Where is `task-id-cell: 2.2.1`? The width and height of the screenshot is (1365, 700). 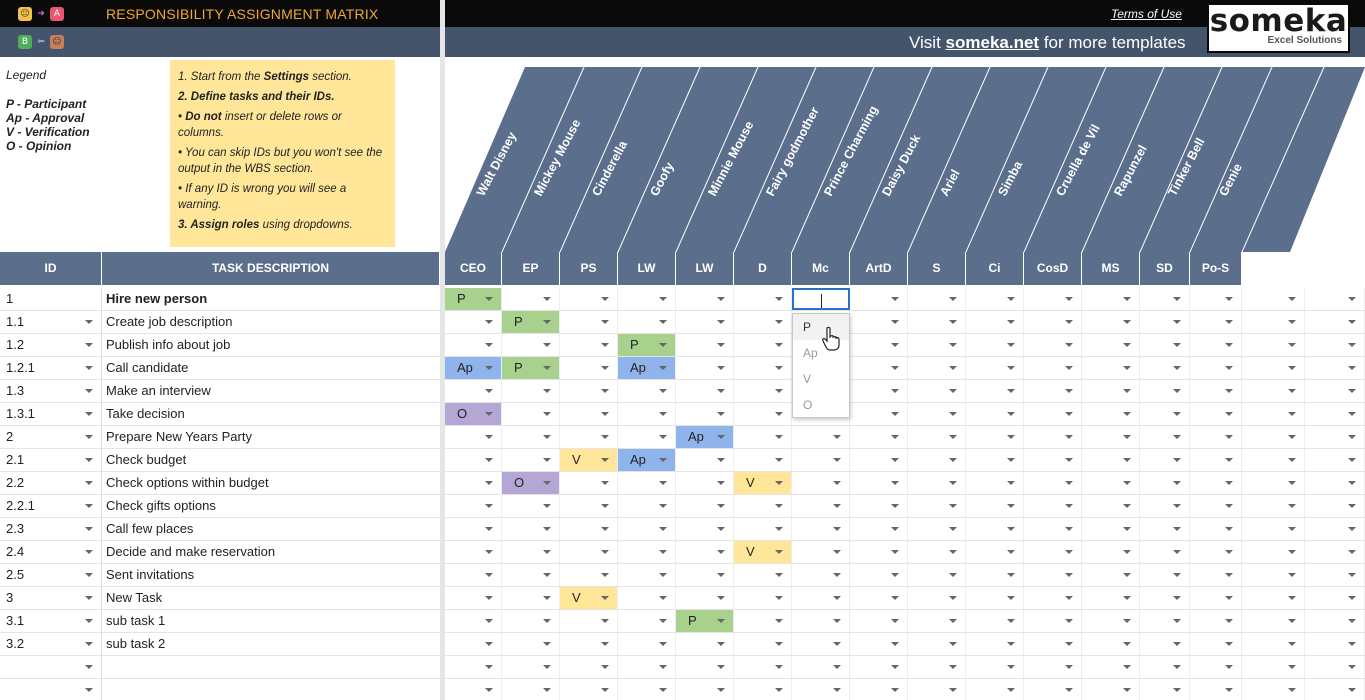 task-id-cell: 2.2.1 is located at coordinates (51, 506).